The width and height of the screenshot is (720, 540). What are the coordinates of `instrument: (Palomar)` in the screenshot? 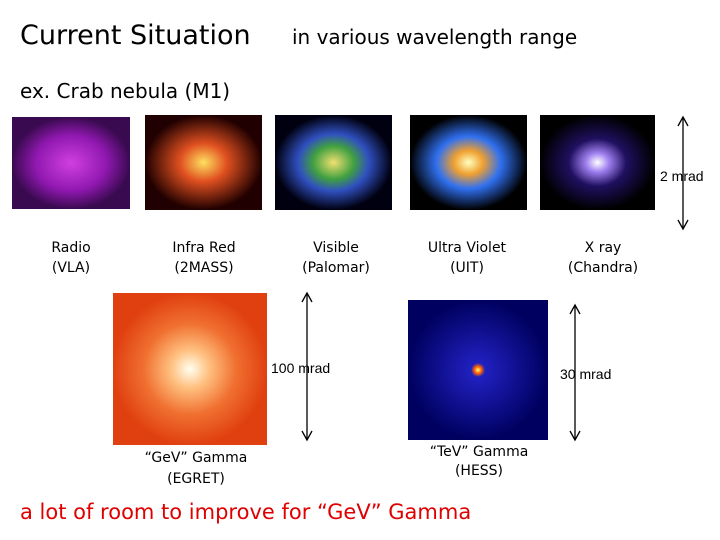 It's located at (336, 268).